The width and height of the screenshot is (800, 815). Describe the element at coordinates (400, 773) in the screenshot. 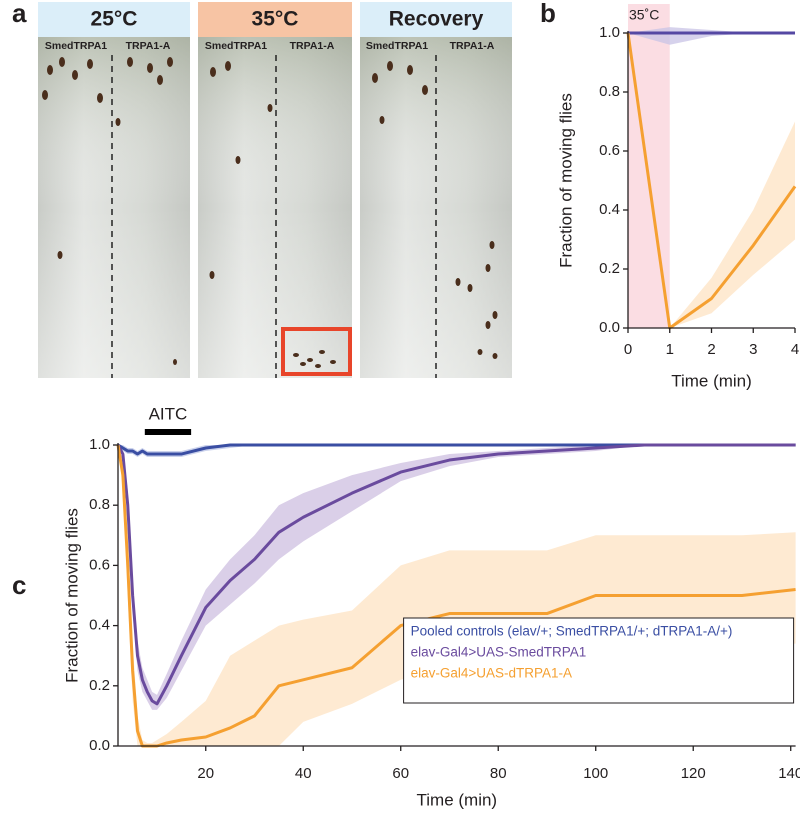

I see `x-tick-label: 60` at that location.